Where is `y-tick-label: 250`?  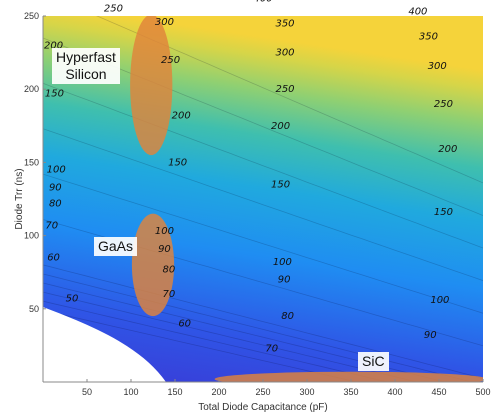
y-tick-label: 250 is located at coordinates (31, 16).